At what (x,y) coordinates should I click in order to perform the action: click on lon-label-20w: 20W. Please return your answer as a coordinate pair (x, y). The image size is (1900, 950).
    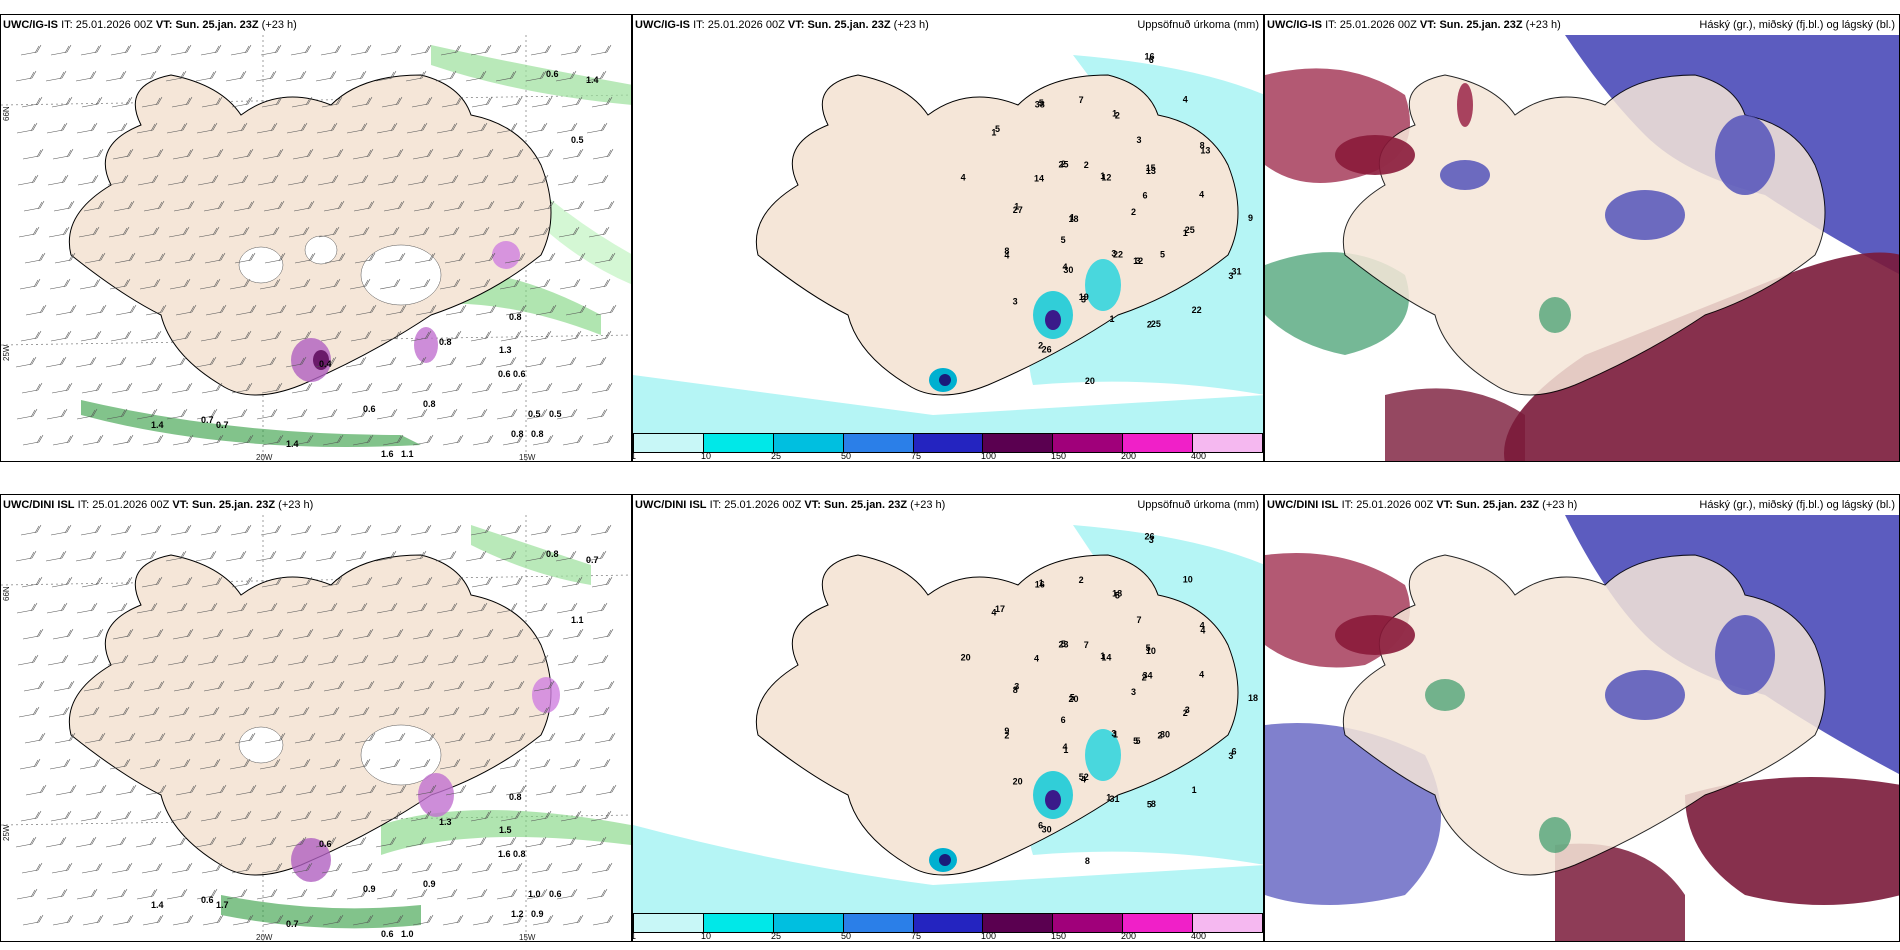
    Looking at the image, I should click on (264, 937).